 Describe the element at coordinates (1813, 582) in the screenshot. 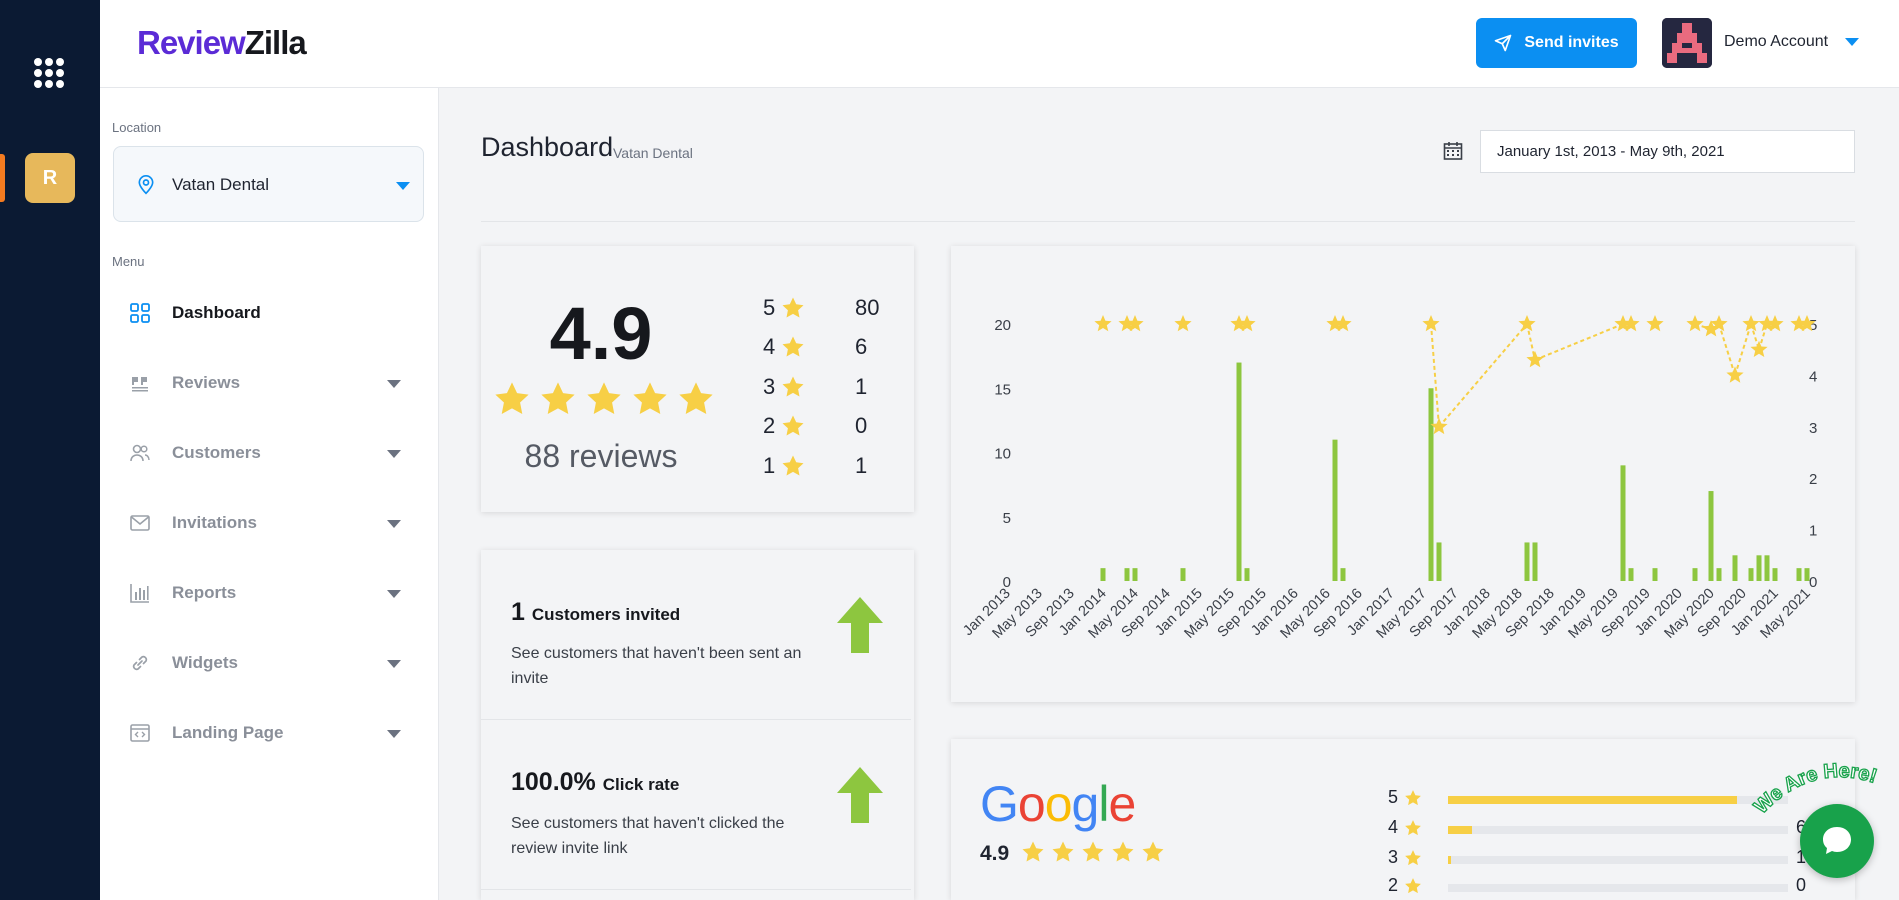

I see `y-right-tick-label: 0` at that location.